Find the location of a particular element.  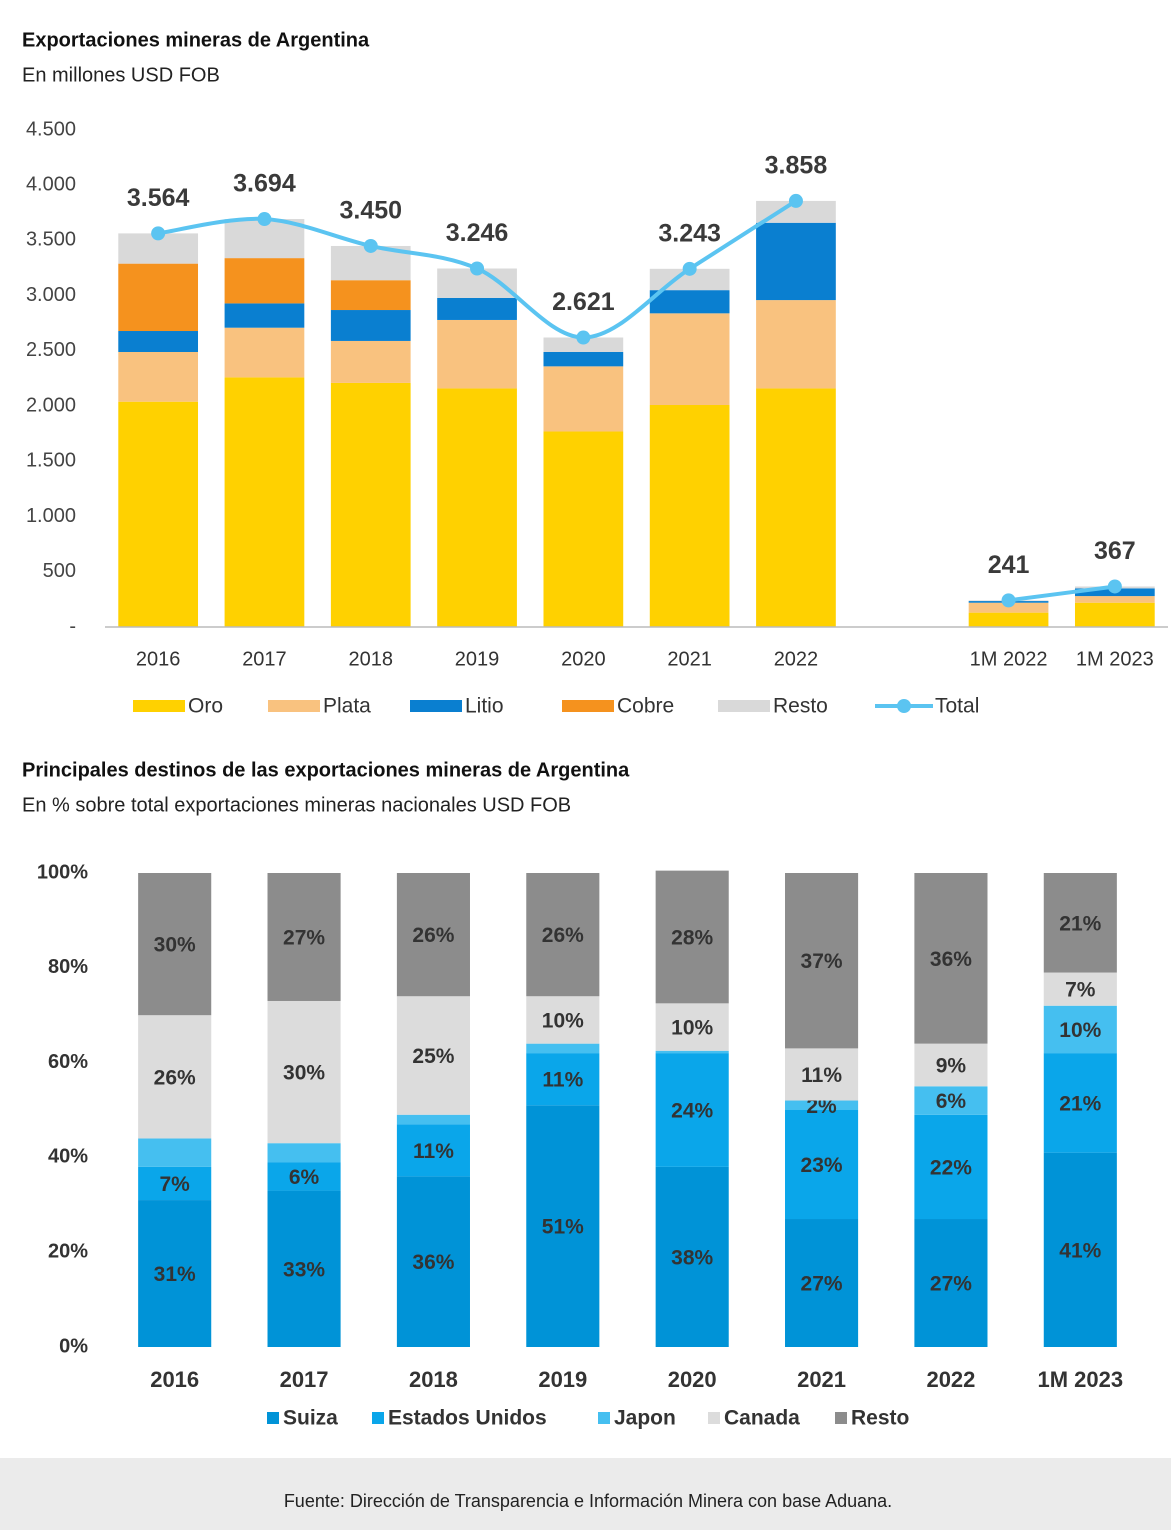

data-label: 37% is located at coordinates (822, 961).